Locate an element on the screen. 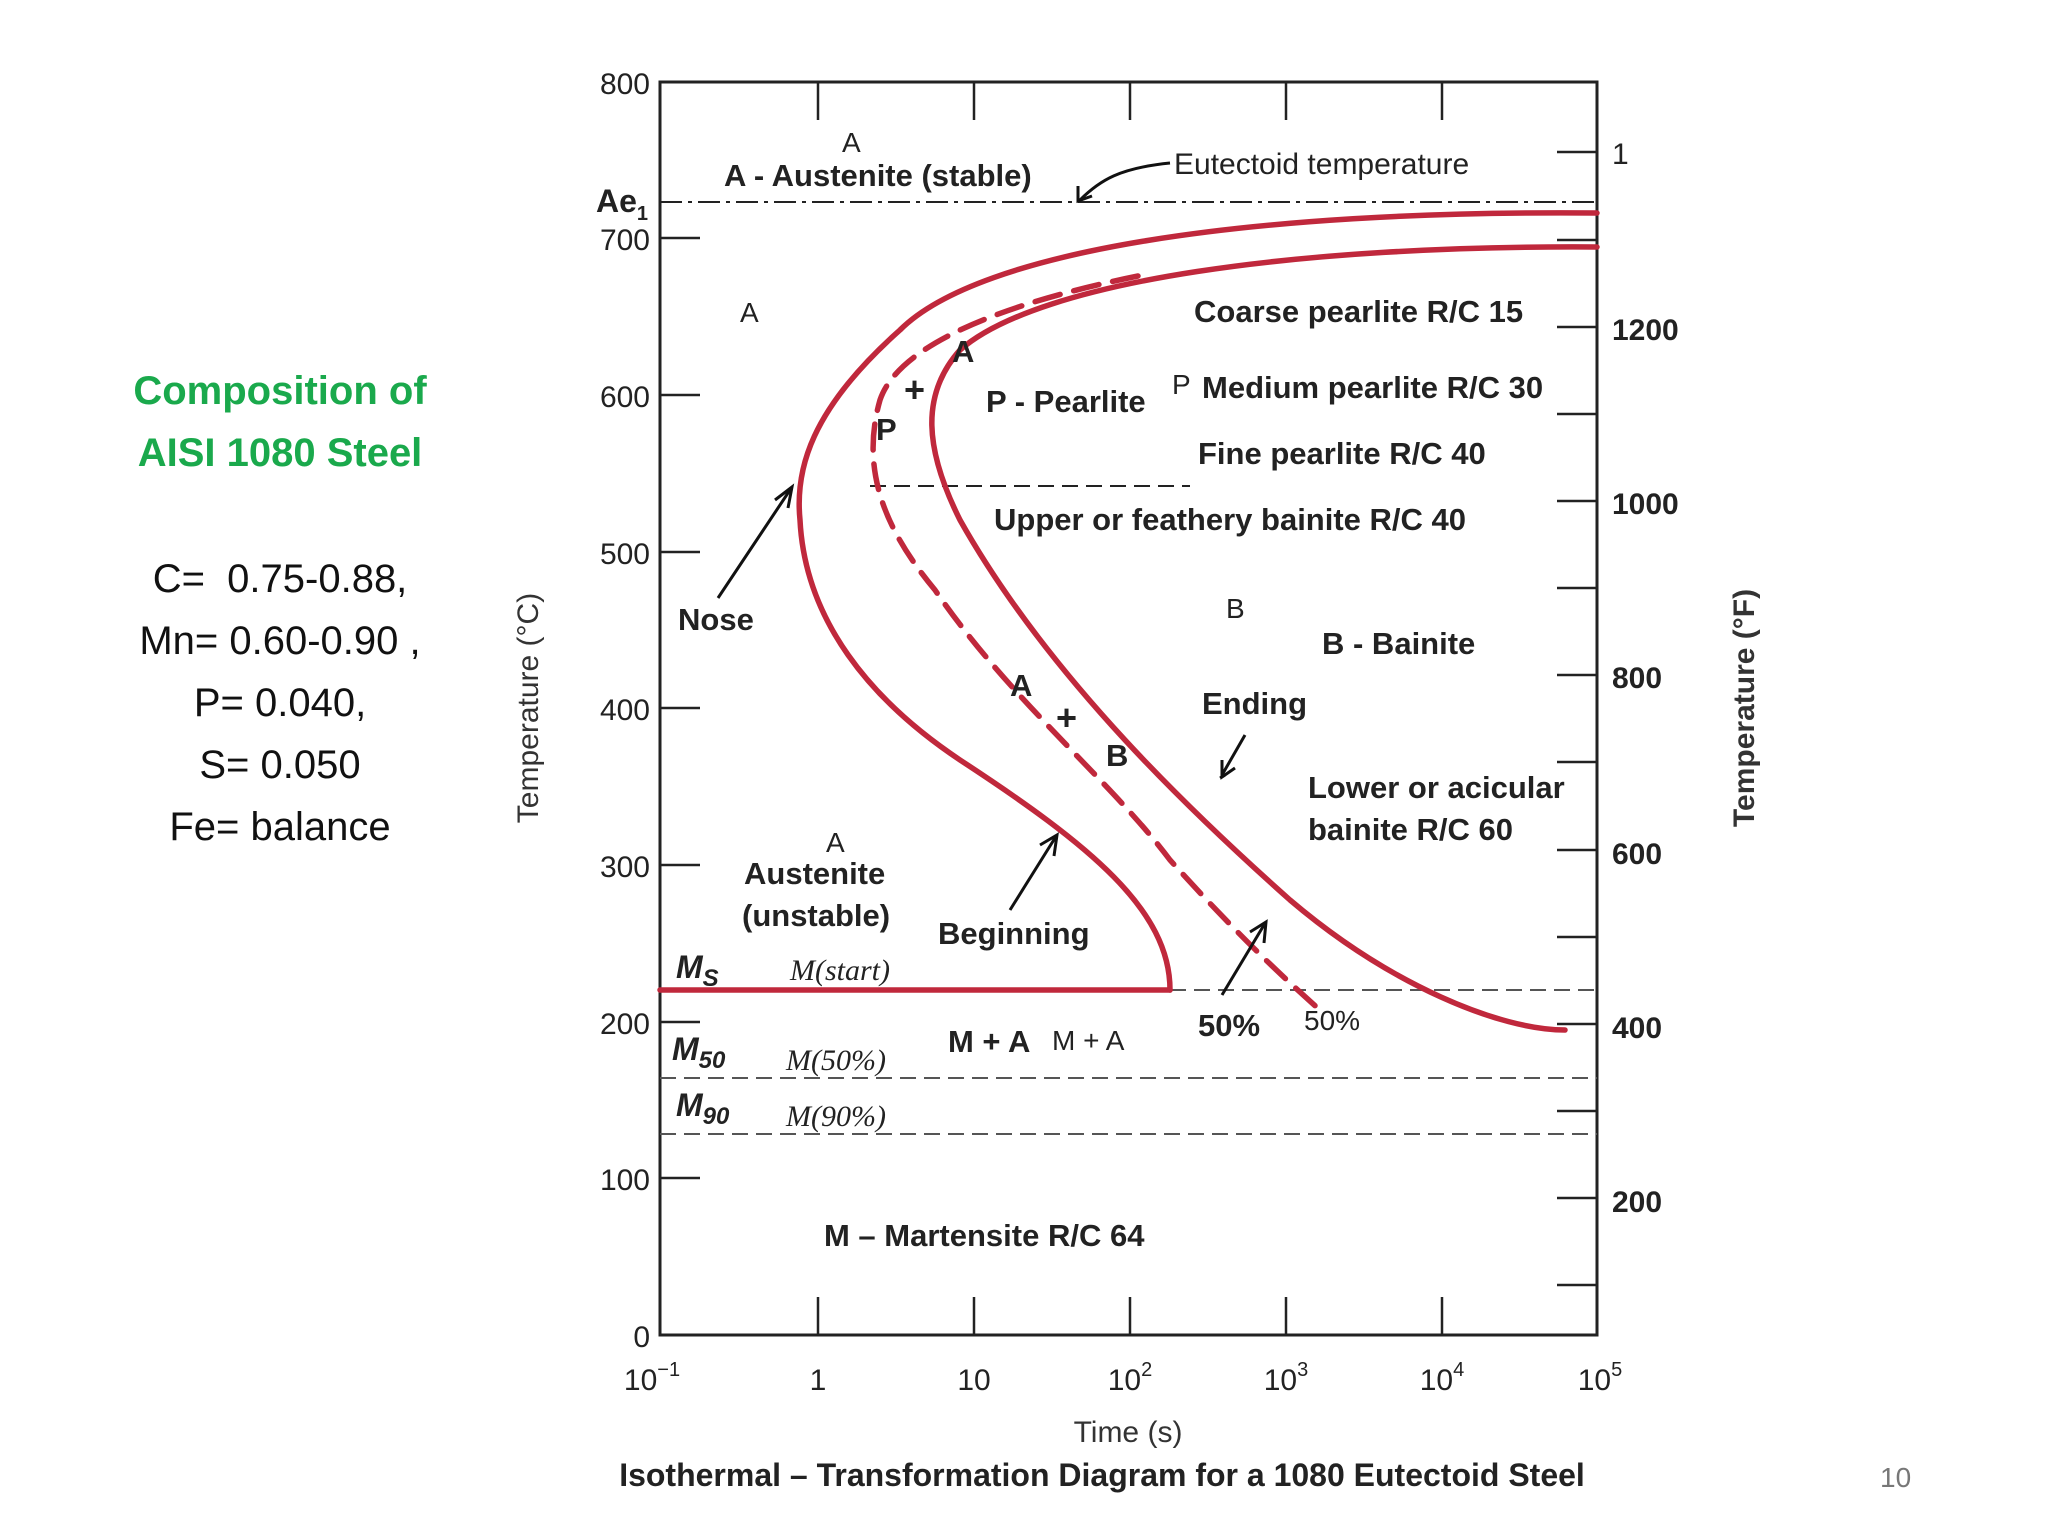  label-austenite-stable: A - Austenite (stable) is located at coordinates (878, 175).